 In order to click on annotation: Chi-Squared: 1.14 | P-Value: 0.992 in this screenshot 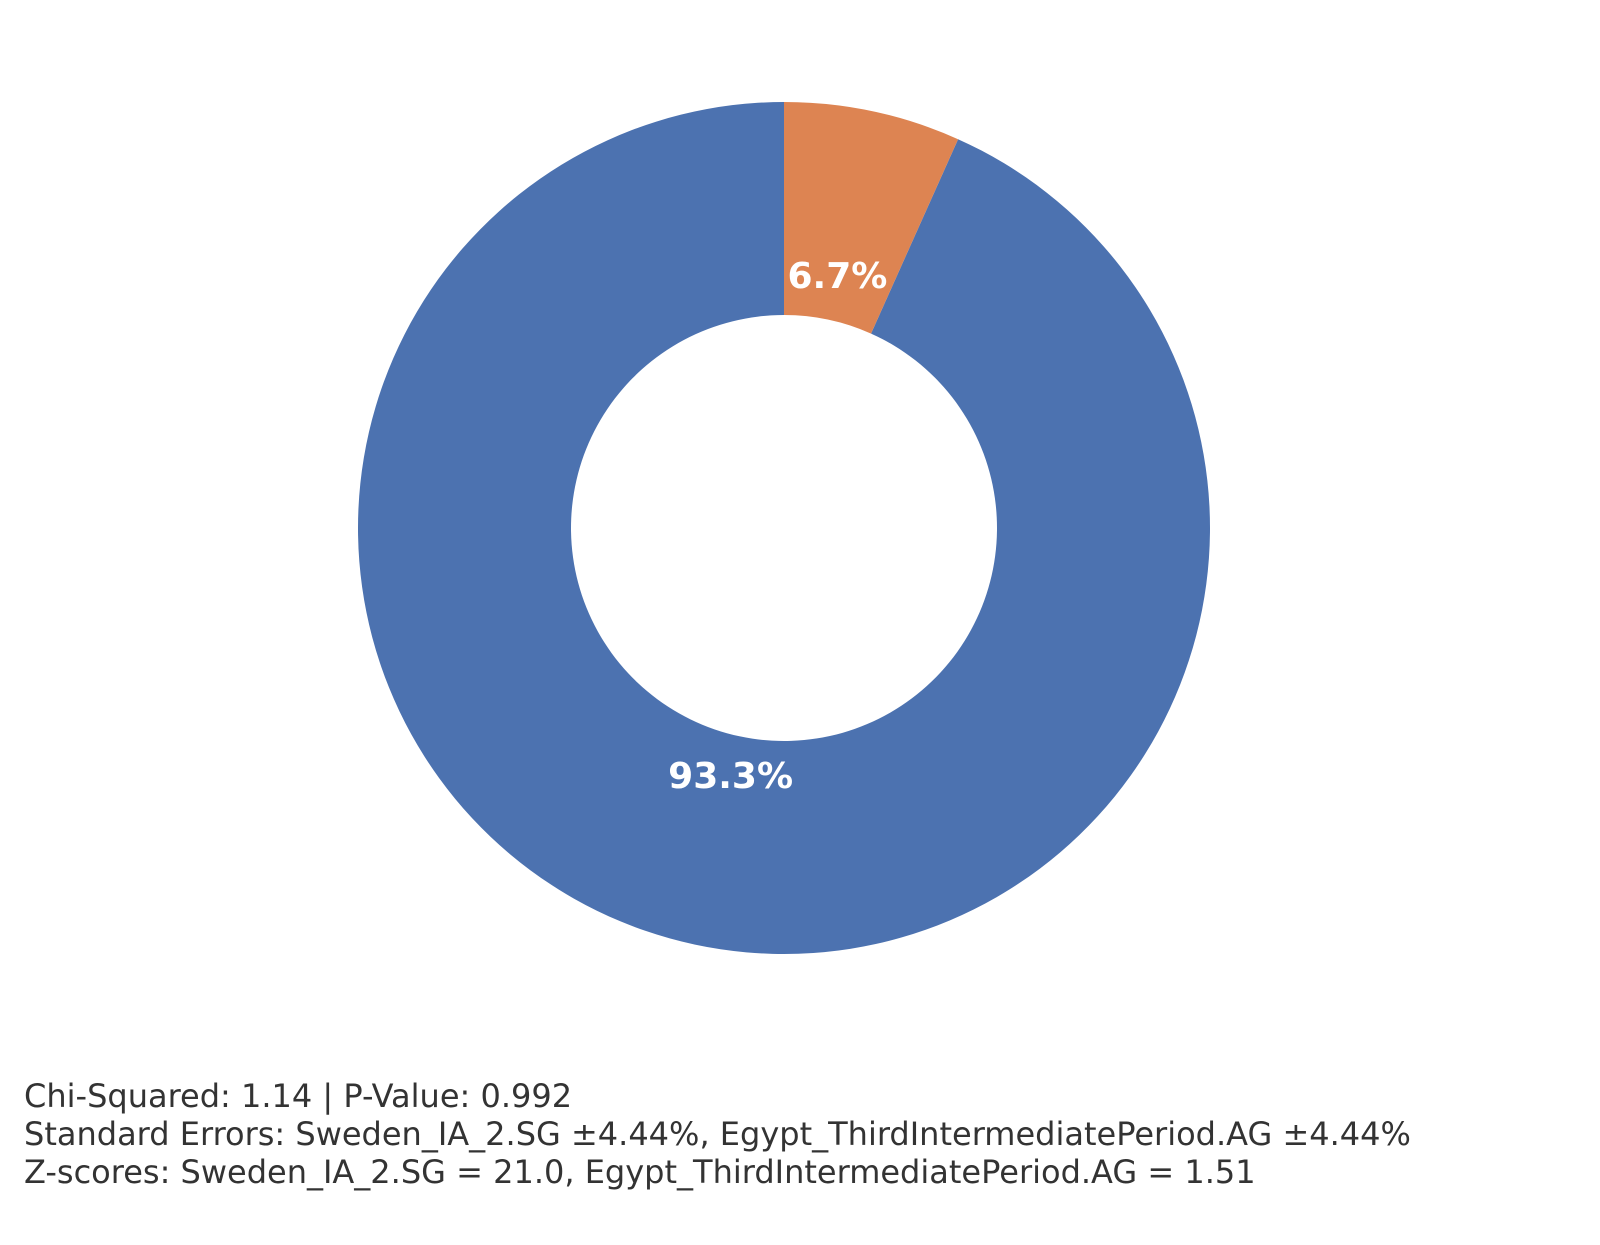, I will do `click(298, 1096)`.